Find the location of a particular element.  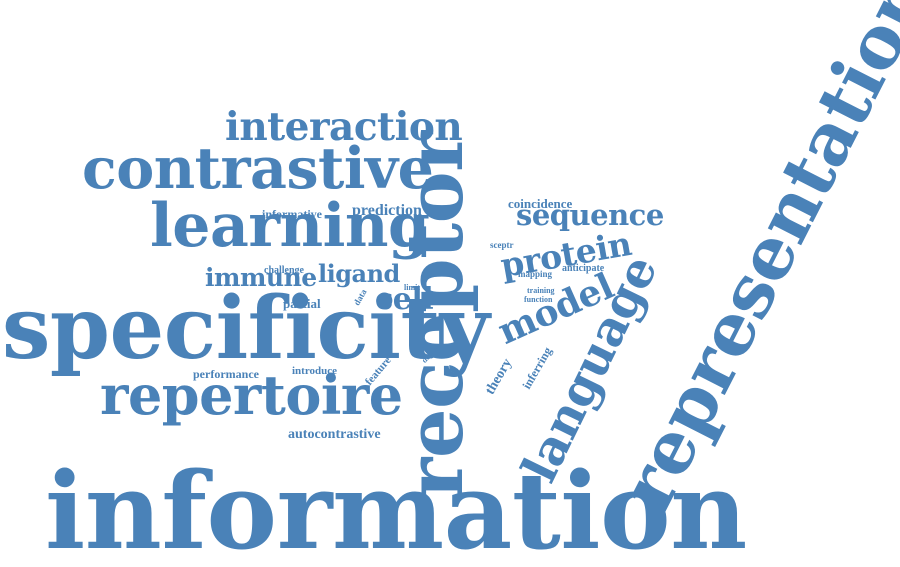

word-learning: learning is located at coordinates (290, 226).